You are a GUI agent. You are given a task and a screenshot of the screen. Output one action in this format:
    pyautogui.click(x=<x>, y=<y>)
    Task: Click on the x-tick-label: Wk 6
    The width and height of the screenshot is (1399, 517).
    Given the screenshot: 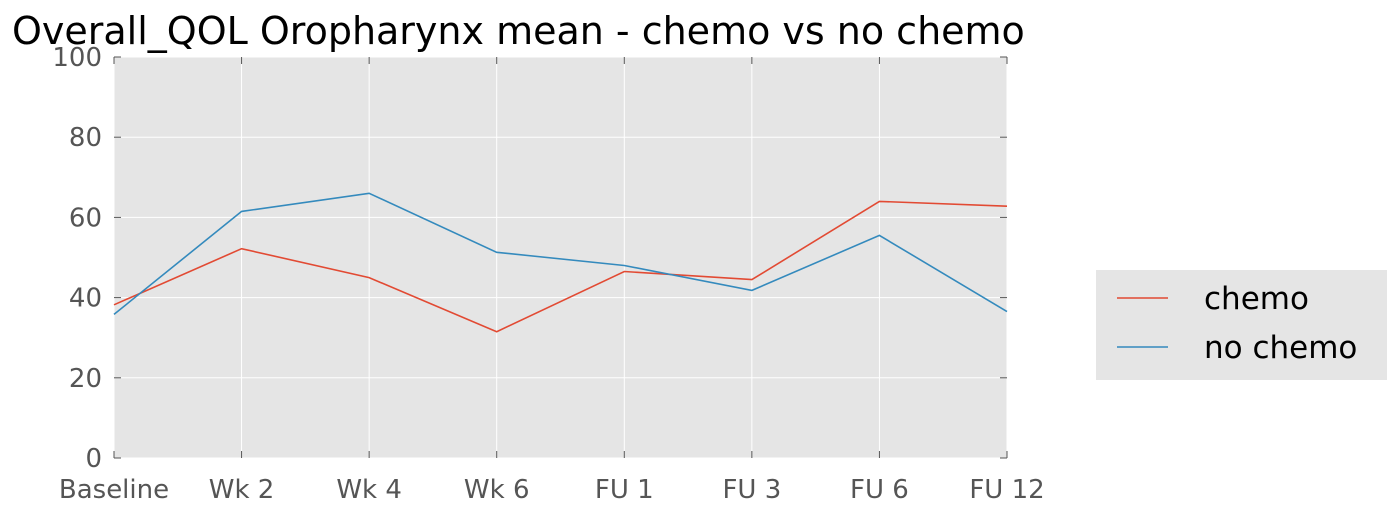 What is the action you would take?
    pyautogui.click(x=497, y=490)
    